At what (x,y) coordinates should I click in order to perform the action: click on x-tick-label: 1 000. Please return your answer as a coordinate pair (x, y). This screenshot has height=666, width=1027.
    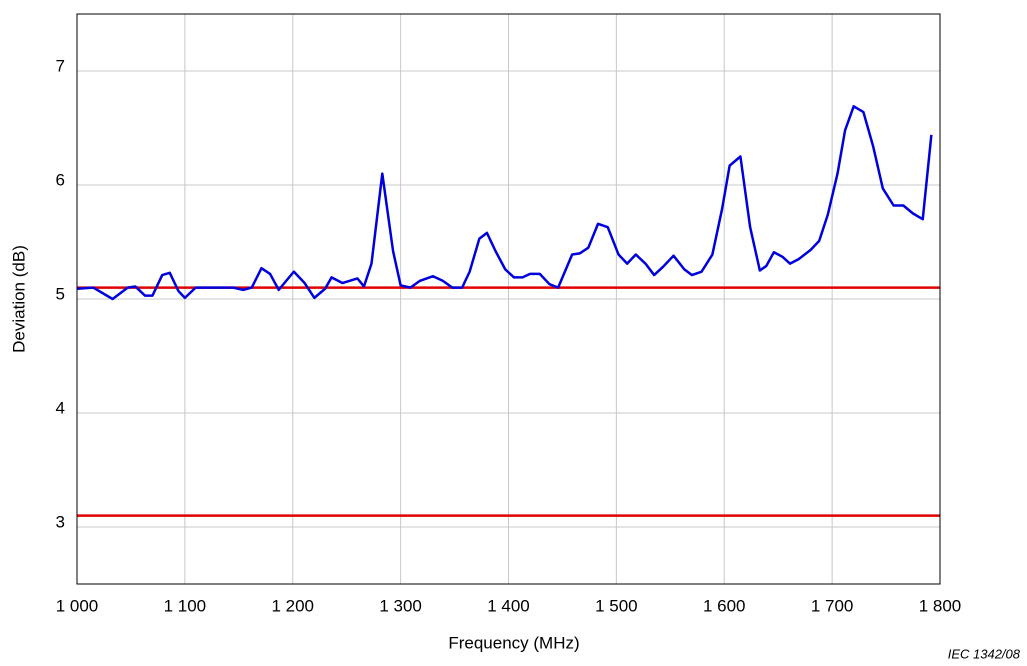
    Looking at the image, I should click on (77, 605).